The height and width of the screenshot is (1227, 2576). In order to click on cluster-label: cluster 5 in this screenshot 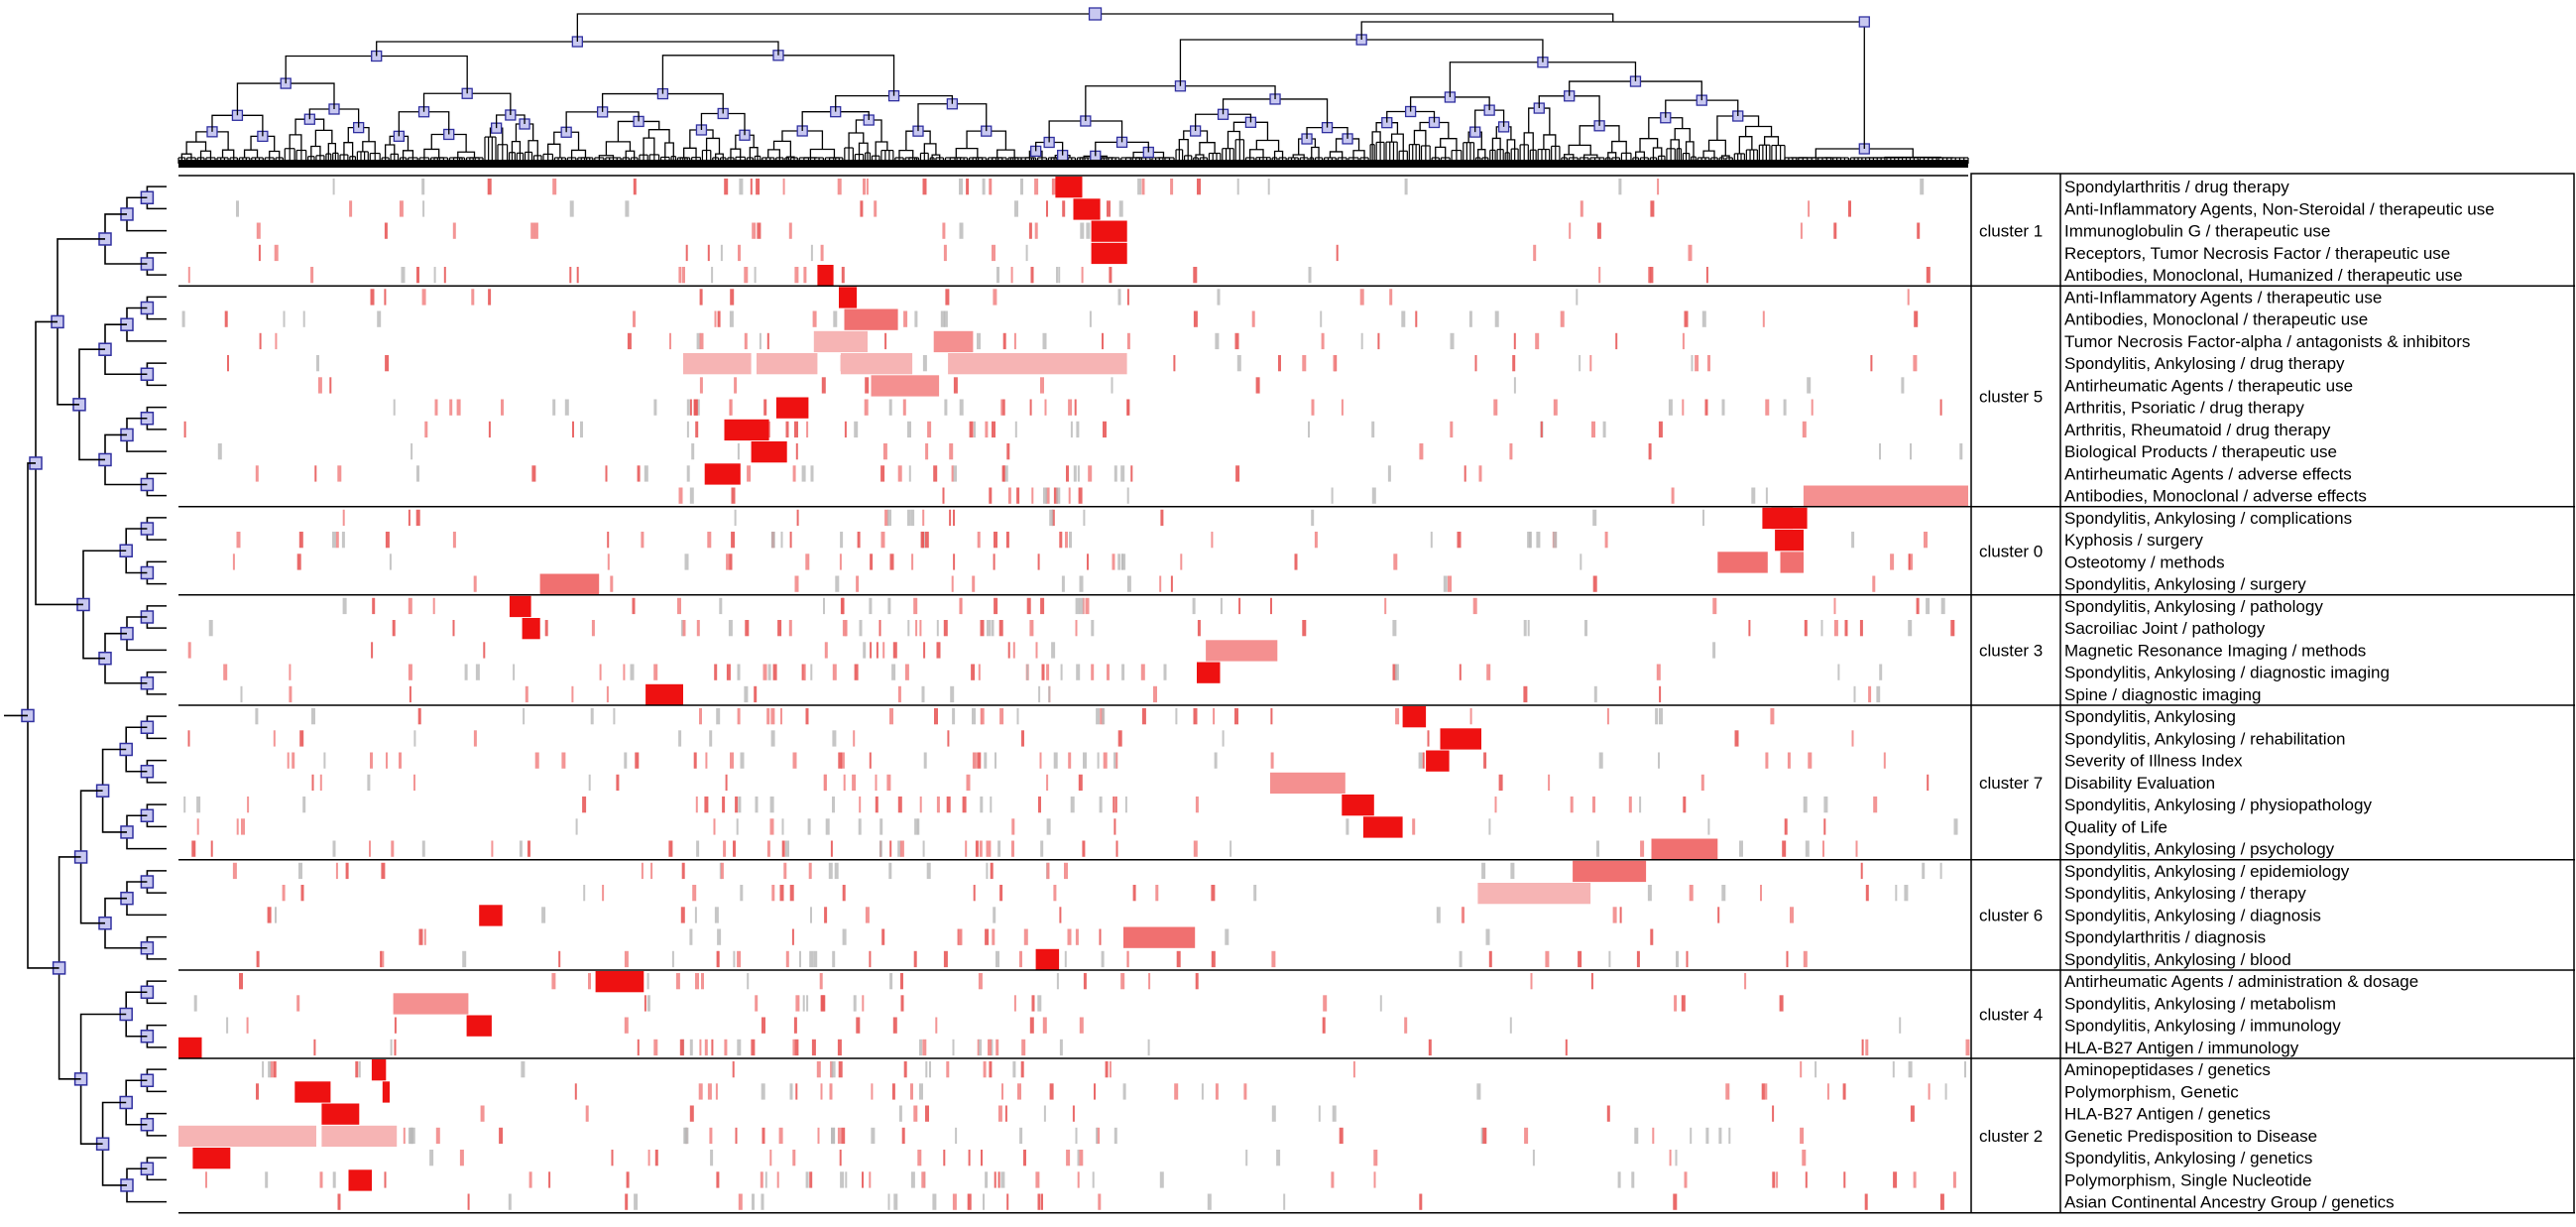, I will do `click(2011, 397)`.